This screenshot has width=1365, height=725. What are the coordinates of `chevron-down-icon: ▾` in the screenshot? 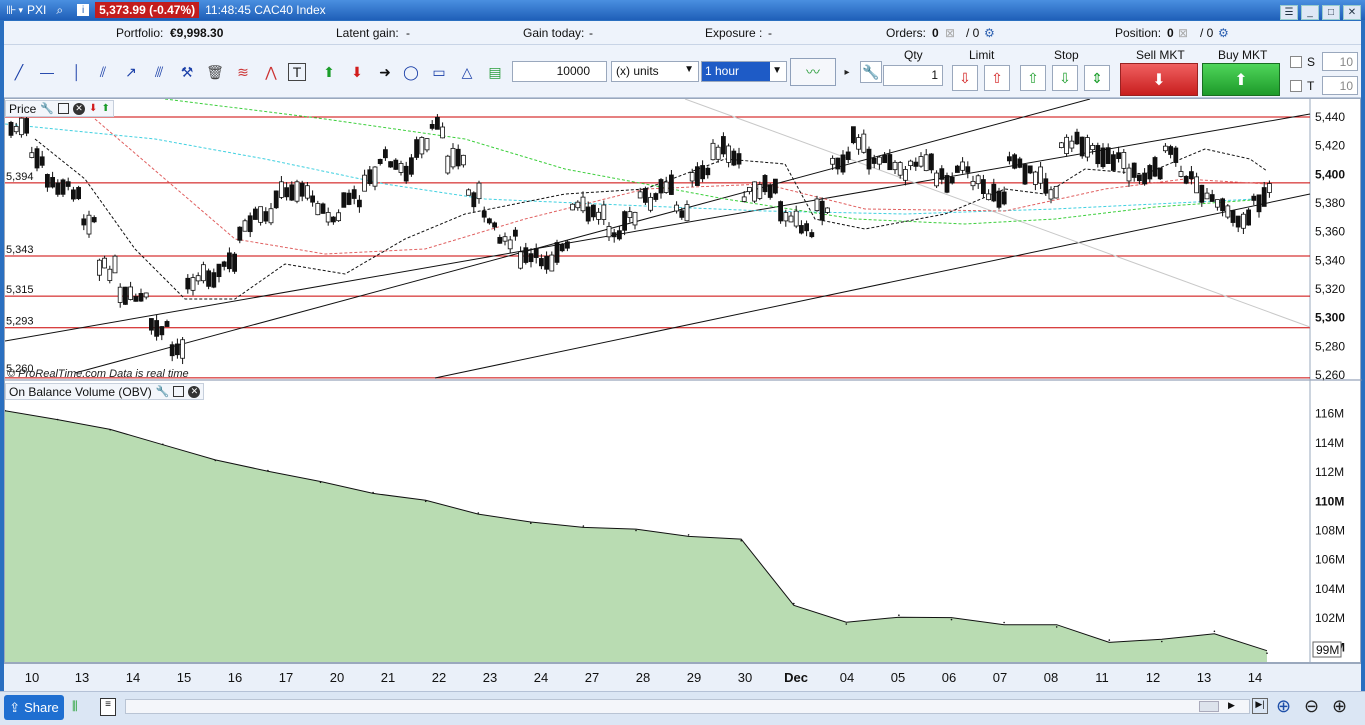 It's located at (20, 9).